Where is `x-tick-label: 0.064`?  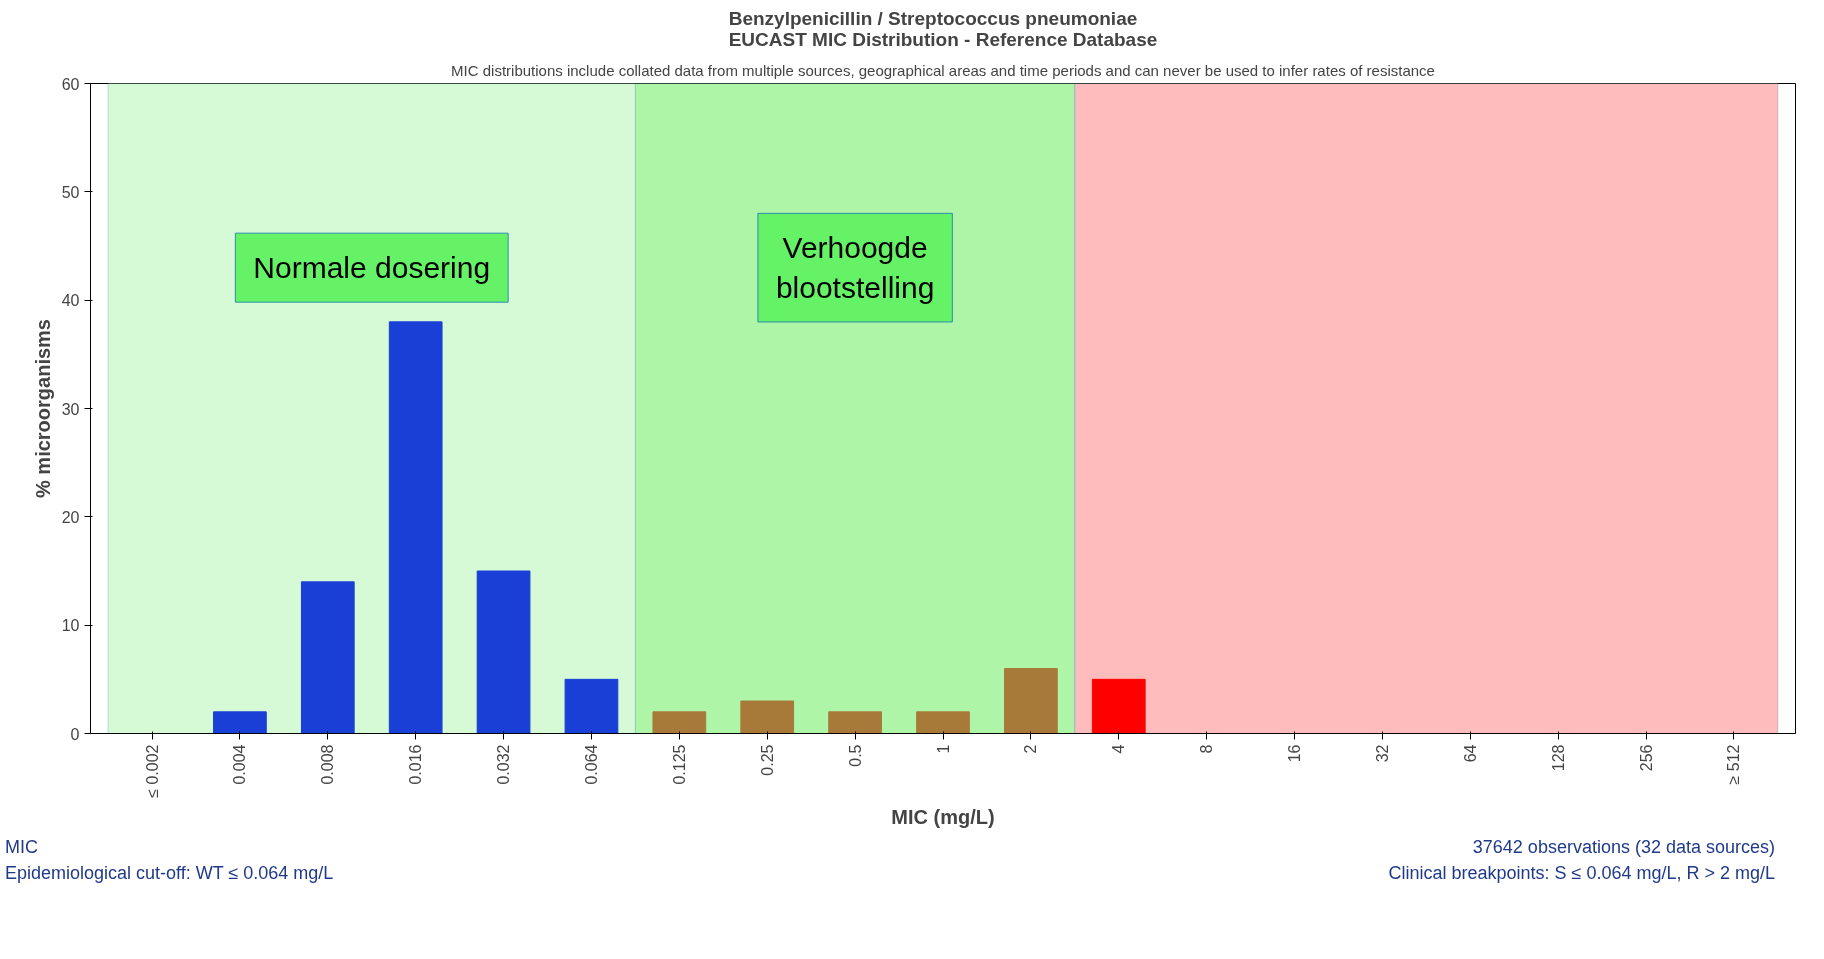 x-tick-label: 0.064 is located at coordinates (591, 764).